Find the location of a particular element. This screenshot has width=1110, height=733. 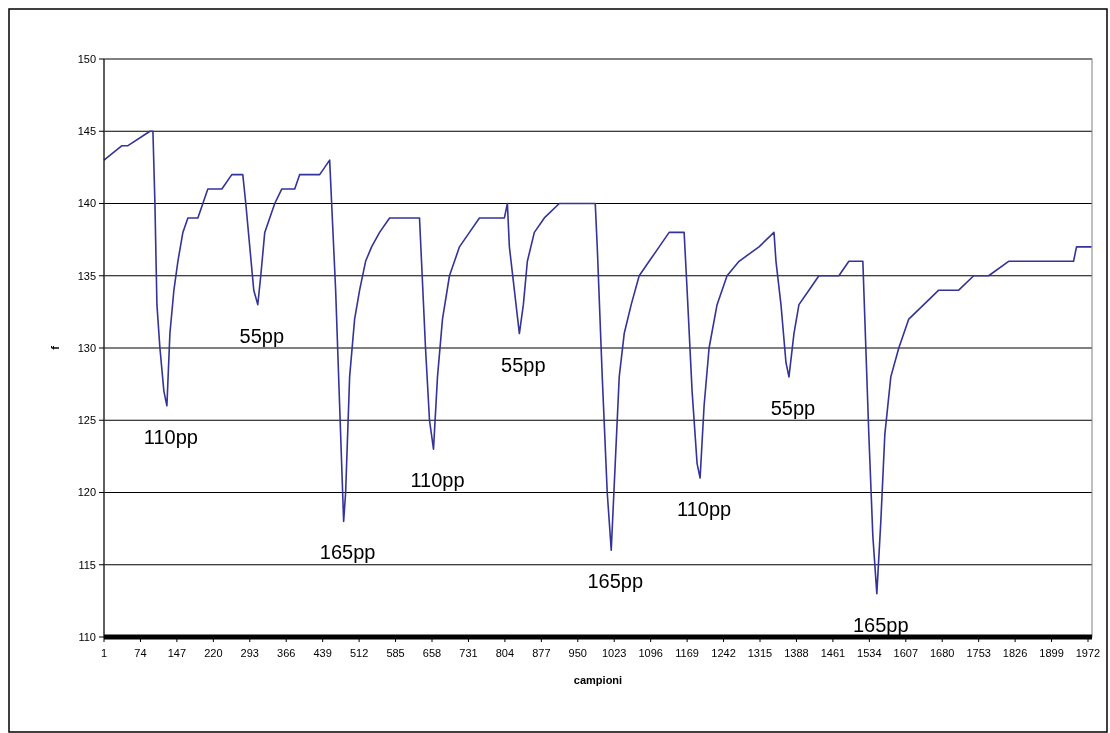

x-tick-label: 1534 is located at coordinates (869, 653).